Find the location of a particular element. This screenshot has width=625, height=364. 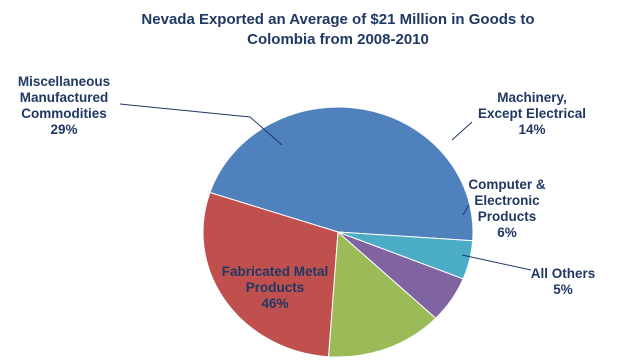

data-label-pct-computer-electronic-products: 6% is located at coordinates (507, 232).